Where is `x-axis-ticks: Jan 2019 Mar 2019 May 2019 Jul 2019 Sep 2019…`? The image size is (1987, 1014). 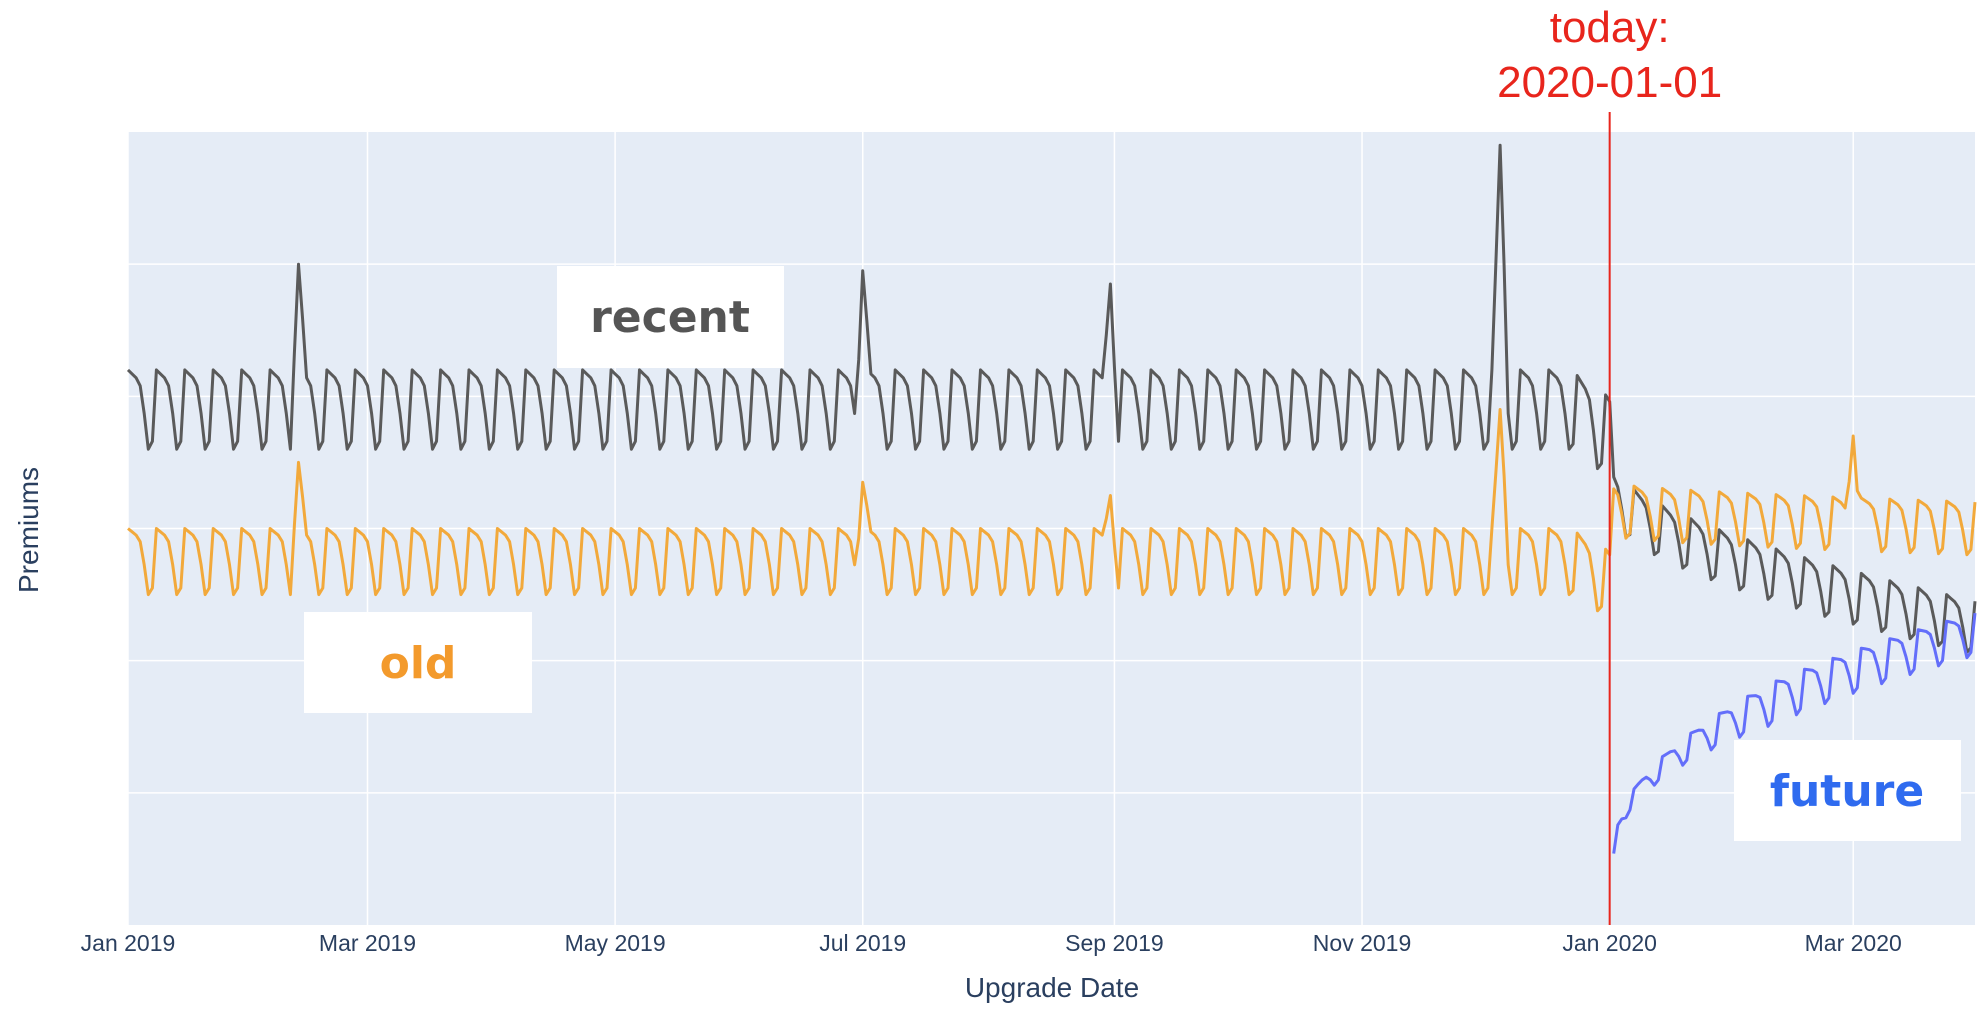 x-axis-ticks: Jan 2019 Mar 2019 May 2019 Jul 2019 Sep 2019… is located at coordinates (991, 943).